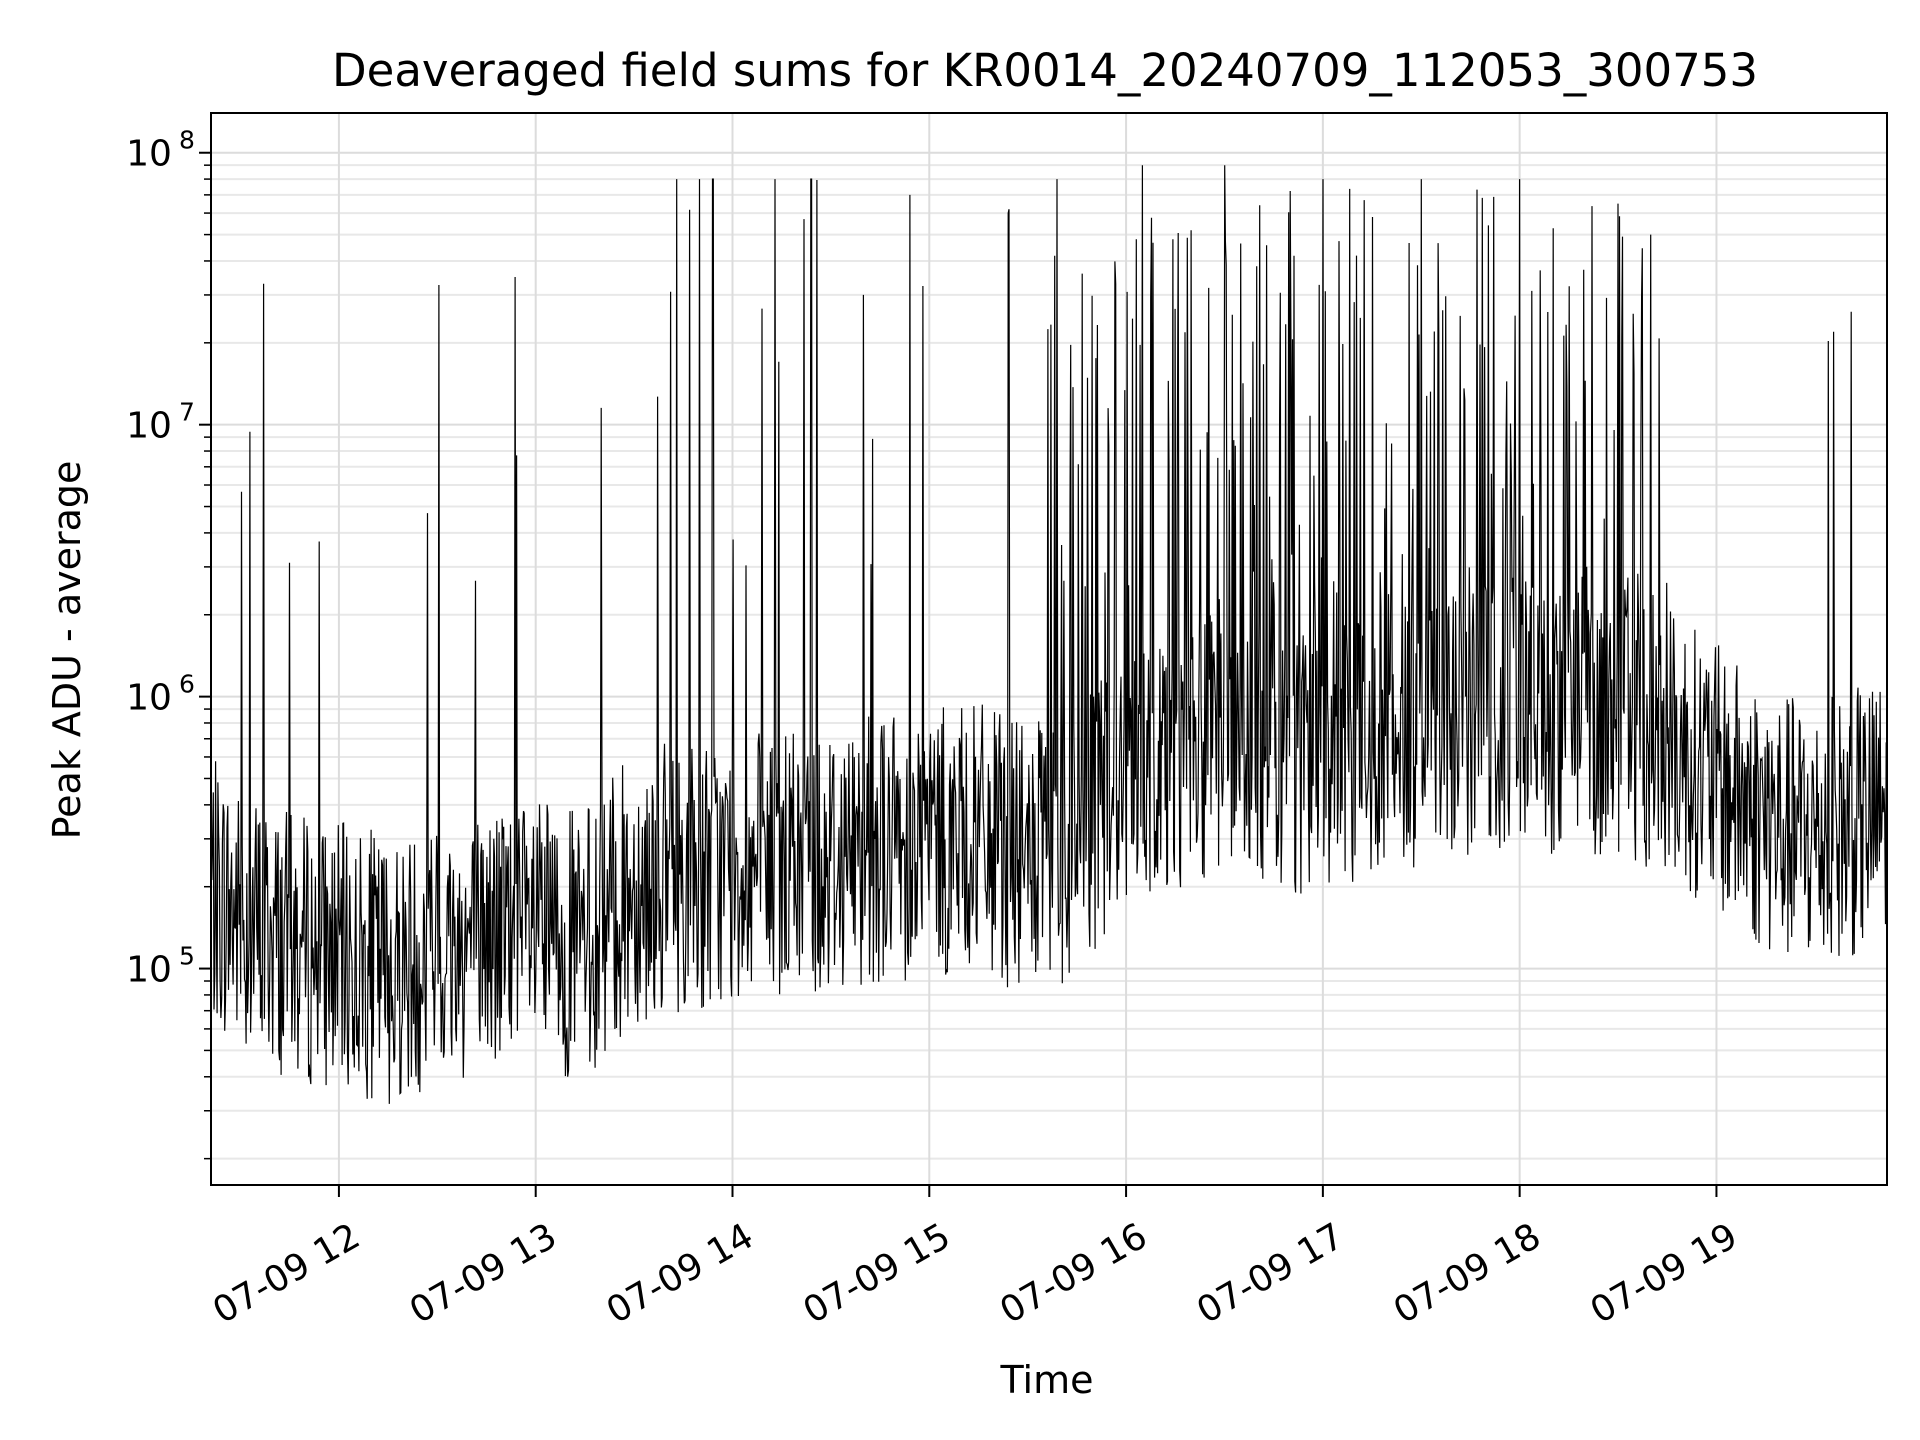 The image size is (1920, 1440). Describe the element at coordinates (1664, 1274) in the screenshot. I see `x-tick-label: 07-09 19` at that location.